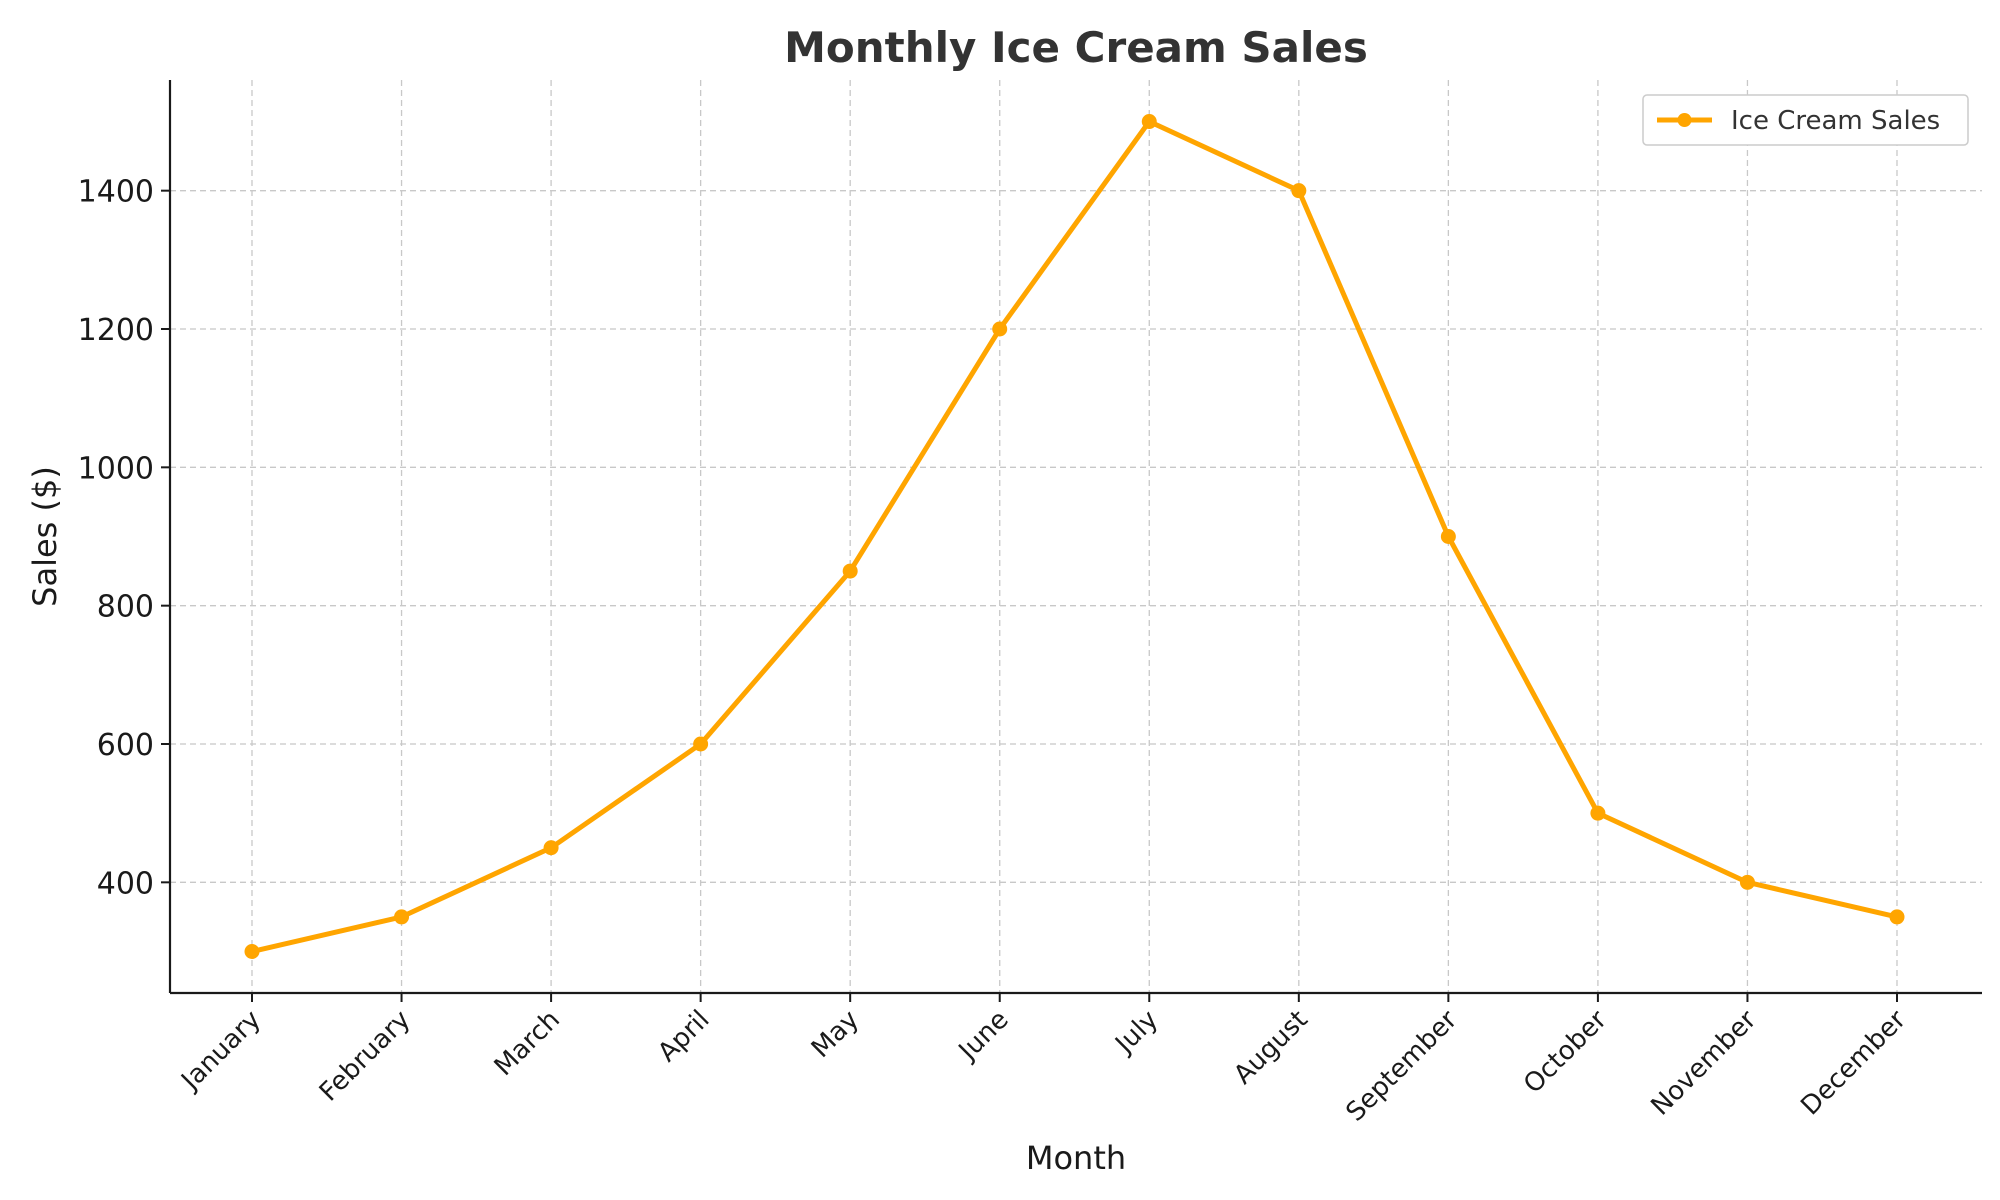 The height and width of the screenshot is (1200, 2000). What do you see at coordinates (983, 1036) in the screenshot?
I see `x-tick-label: June` at bounding box center [983, 1036].